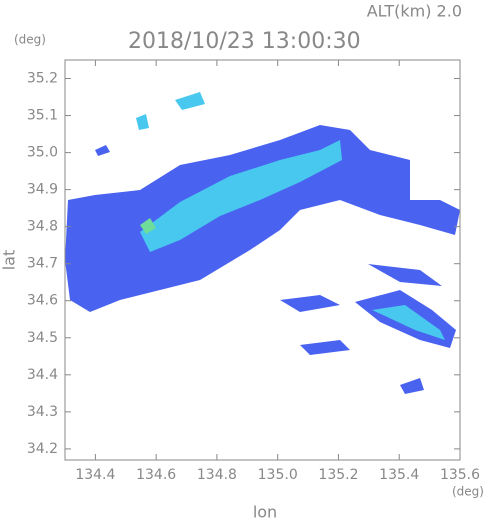 The image size is (491, 525). Describe the element at coordinates (265, 512) in the screenshot. I see `x-axis-label: lon` at that location.